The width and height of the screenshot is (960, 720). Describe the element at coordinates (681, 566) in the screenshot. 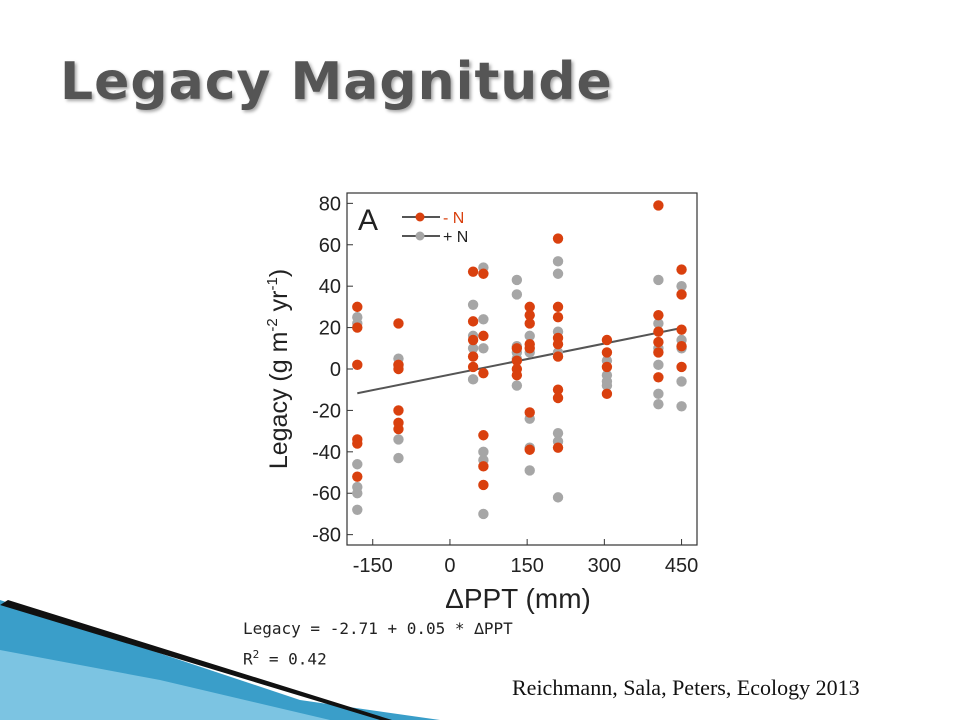

I see `x-tick-label: 450` at that location.